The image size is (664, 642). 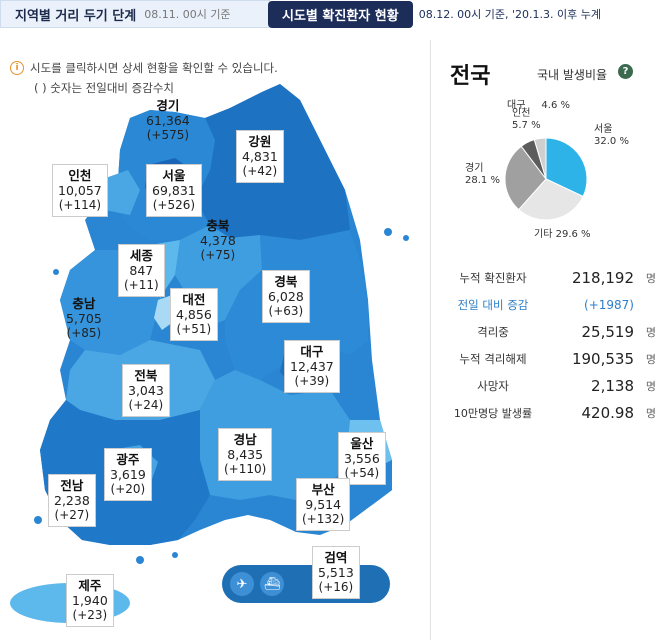 I want to click on region-incheon: 인천 10,057 (+114), so click(x=80, y=190).